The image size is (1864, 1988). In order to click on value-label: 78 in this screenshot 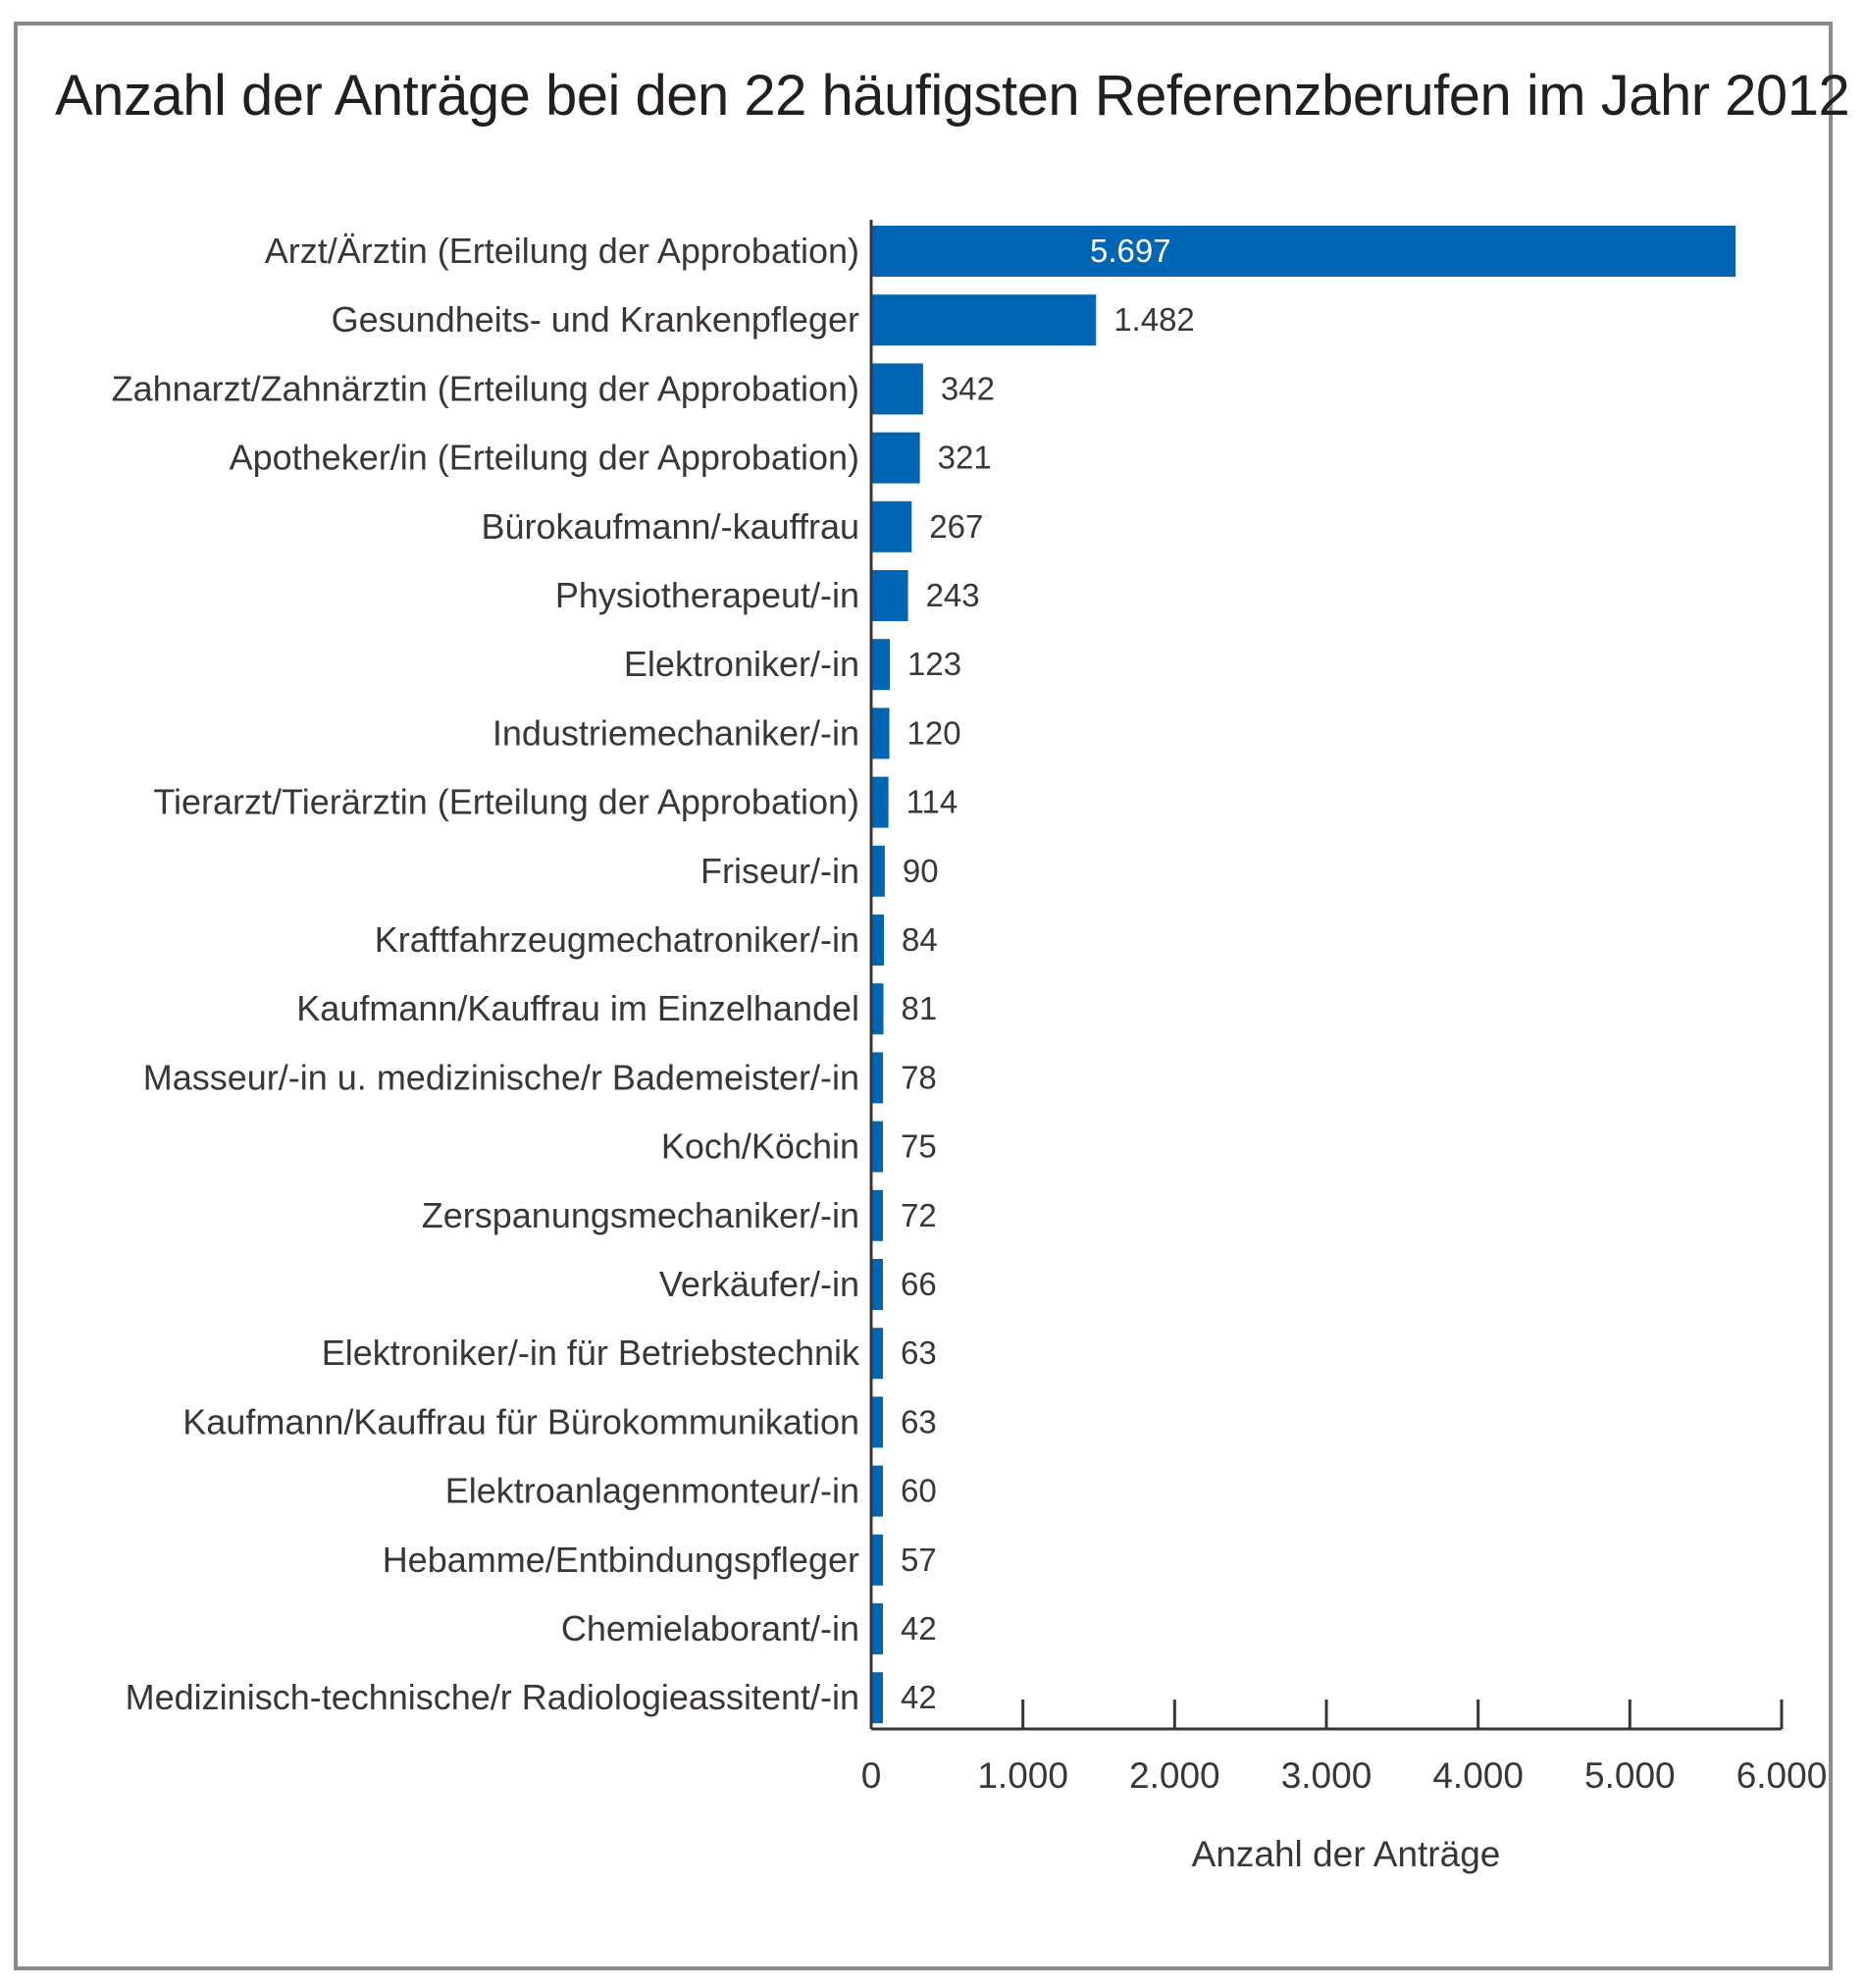, I will do `click(919, 1077)`.